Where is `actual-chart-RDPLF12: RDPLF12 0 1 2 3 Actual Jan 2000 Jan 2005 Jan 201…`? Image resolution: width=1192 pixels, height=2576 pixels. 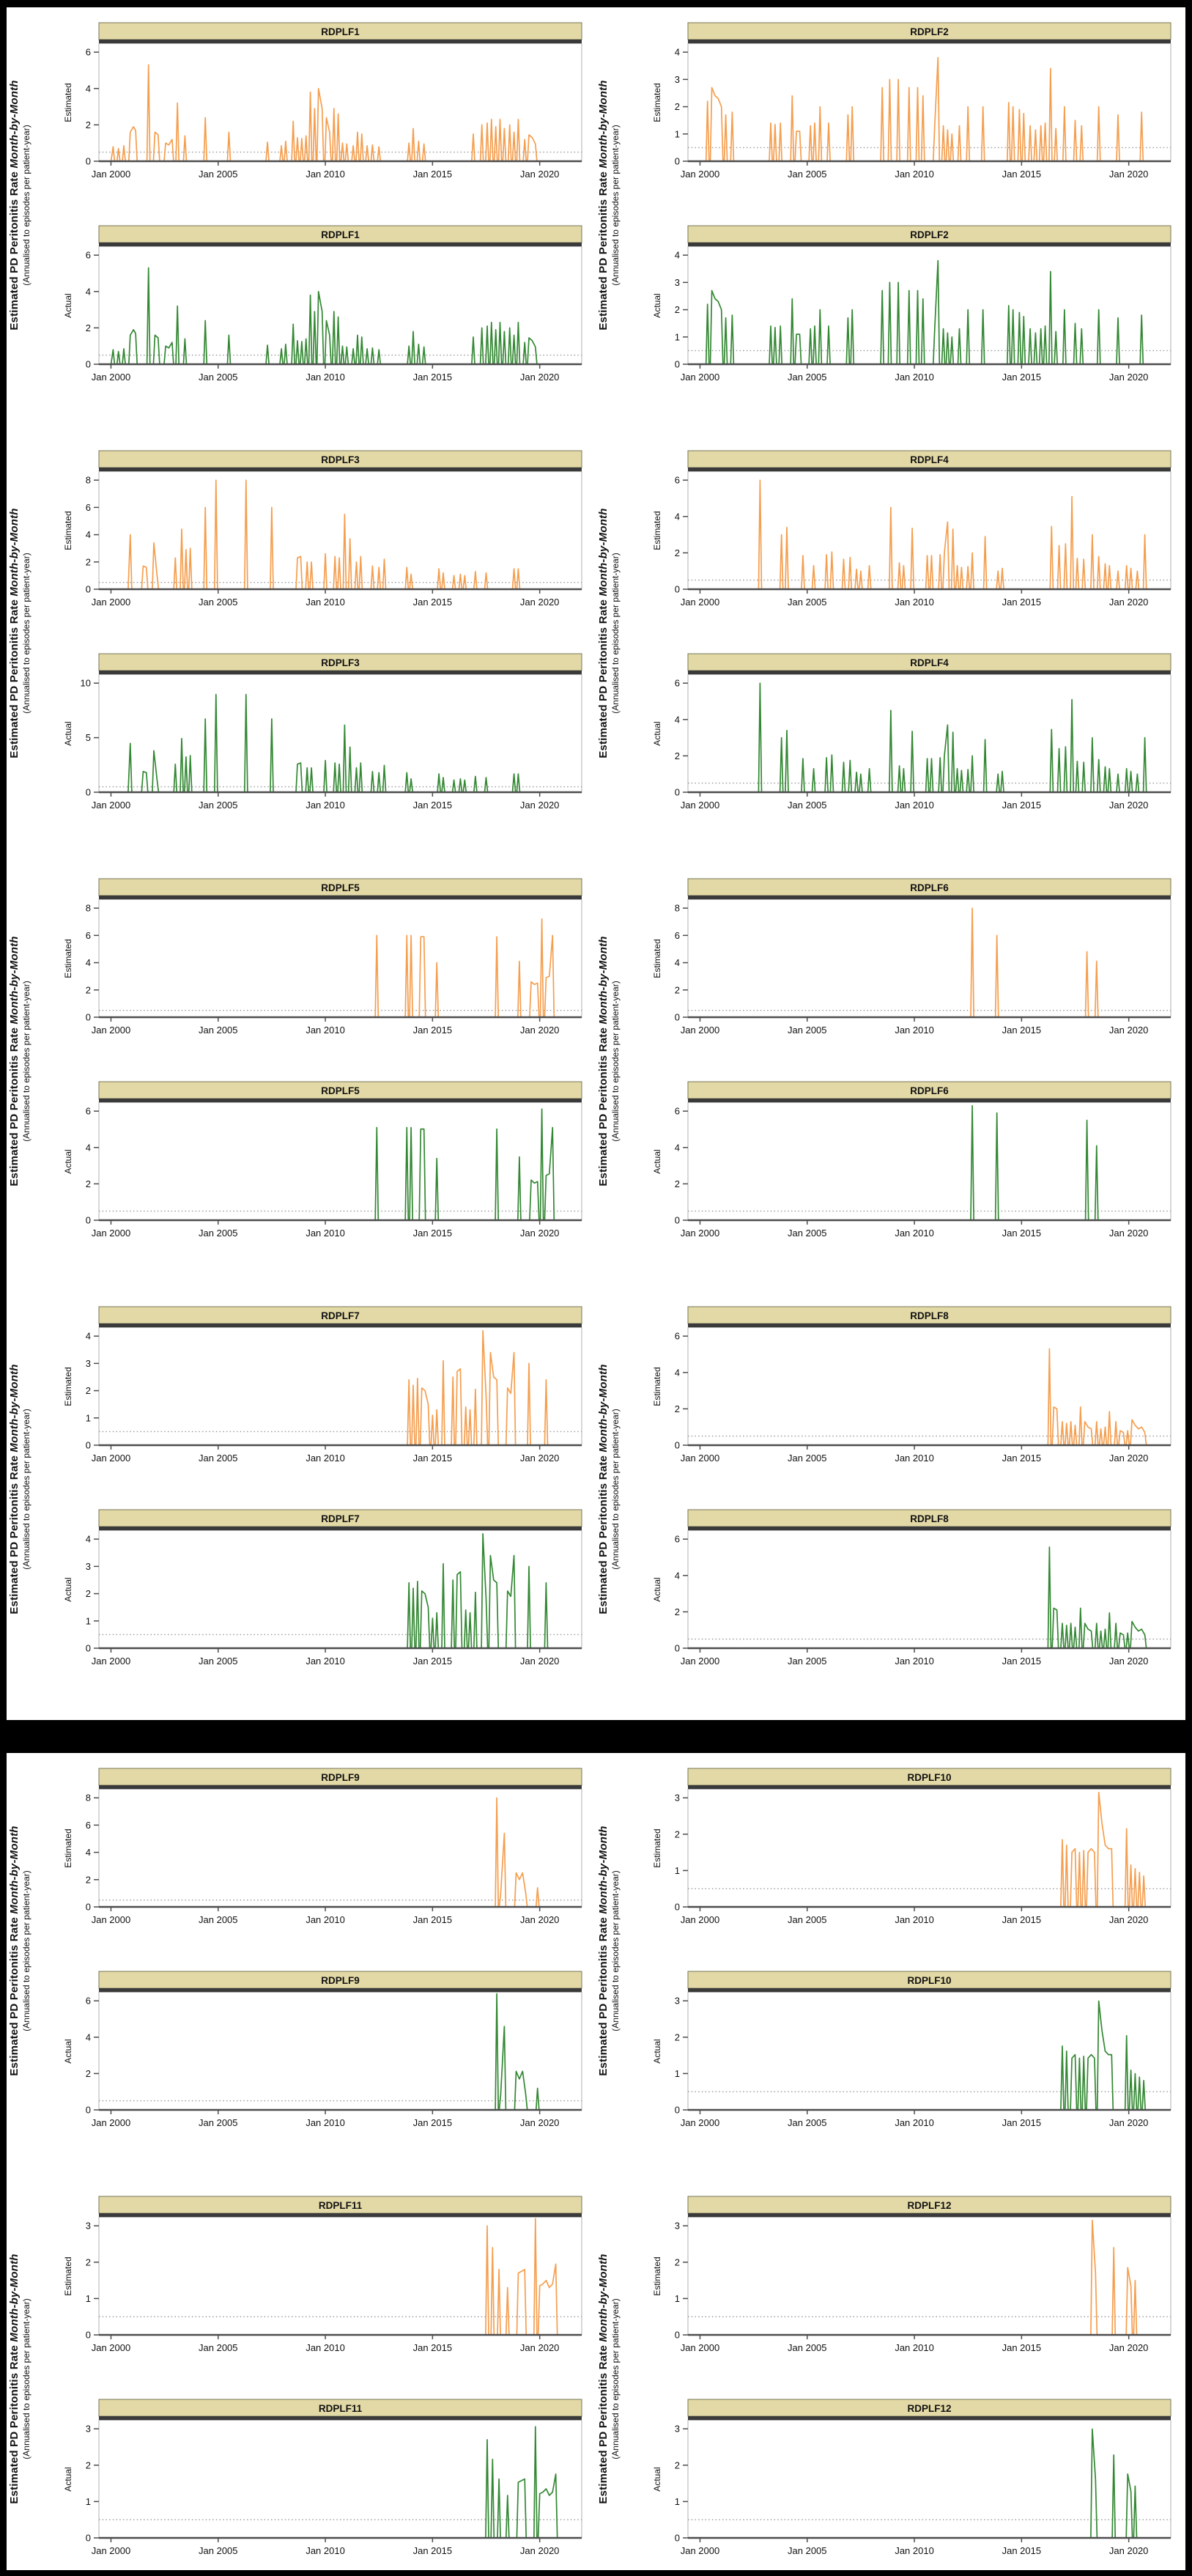
actual-chart-RDPLF12: RDPLF12 0 1 2 3 Actual Jan 2000 Jan 2005 Jan 201… is located at coordinates (911, 2477).